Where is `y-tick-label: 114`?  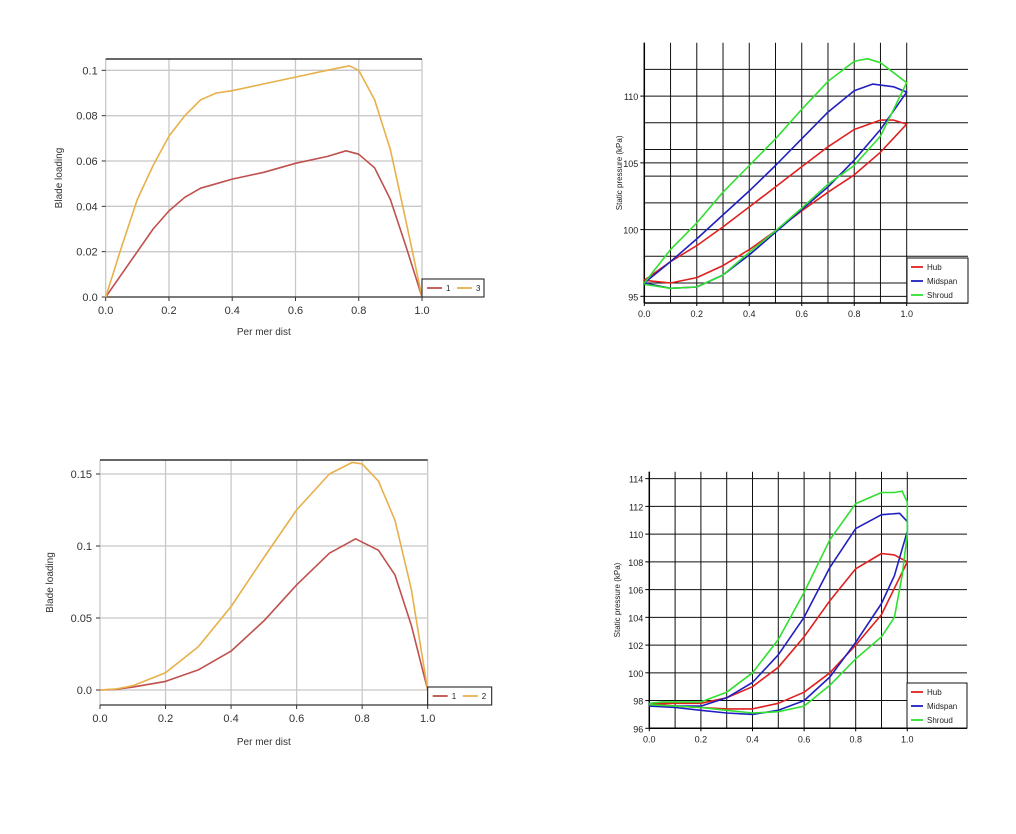 y-tick-label: 114 is located at coordinates (636, 480).